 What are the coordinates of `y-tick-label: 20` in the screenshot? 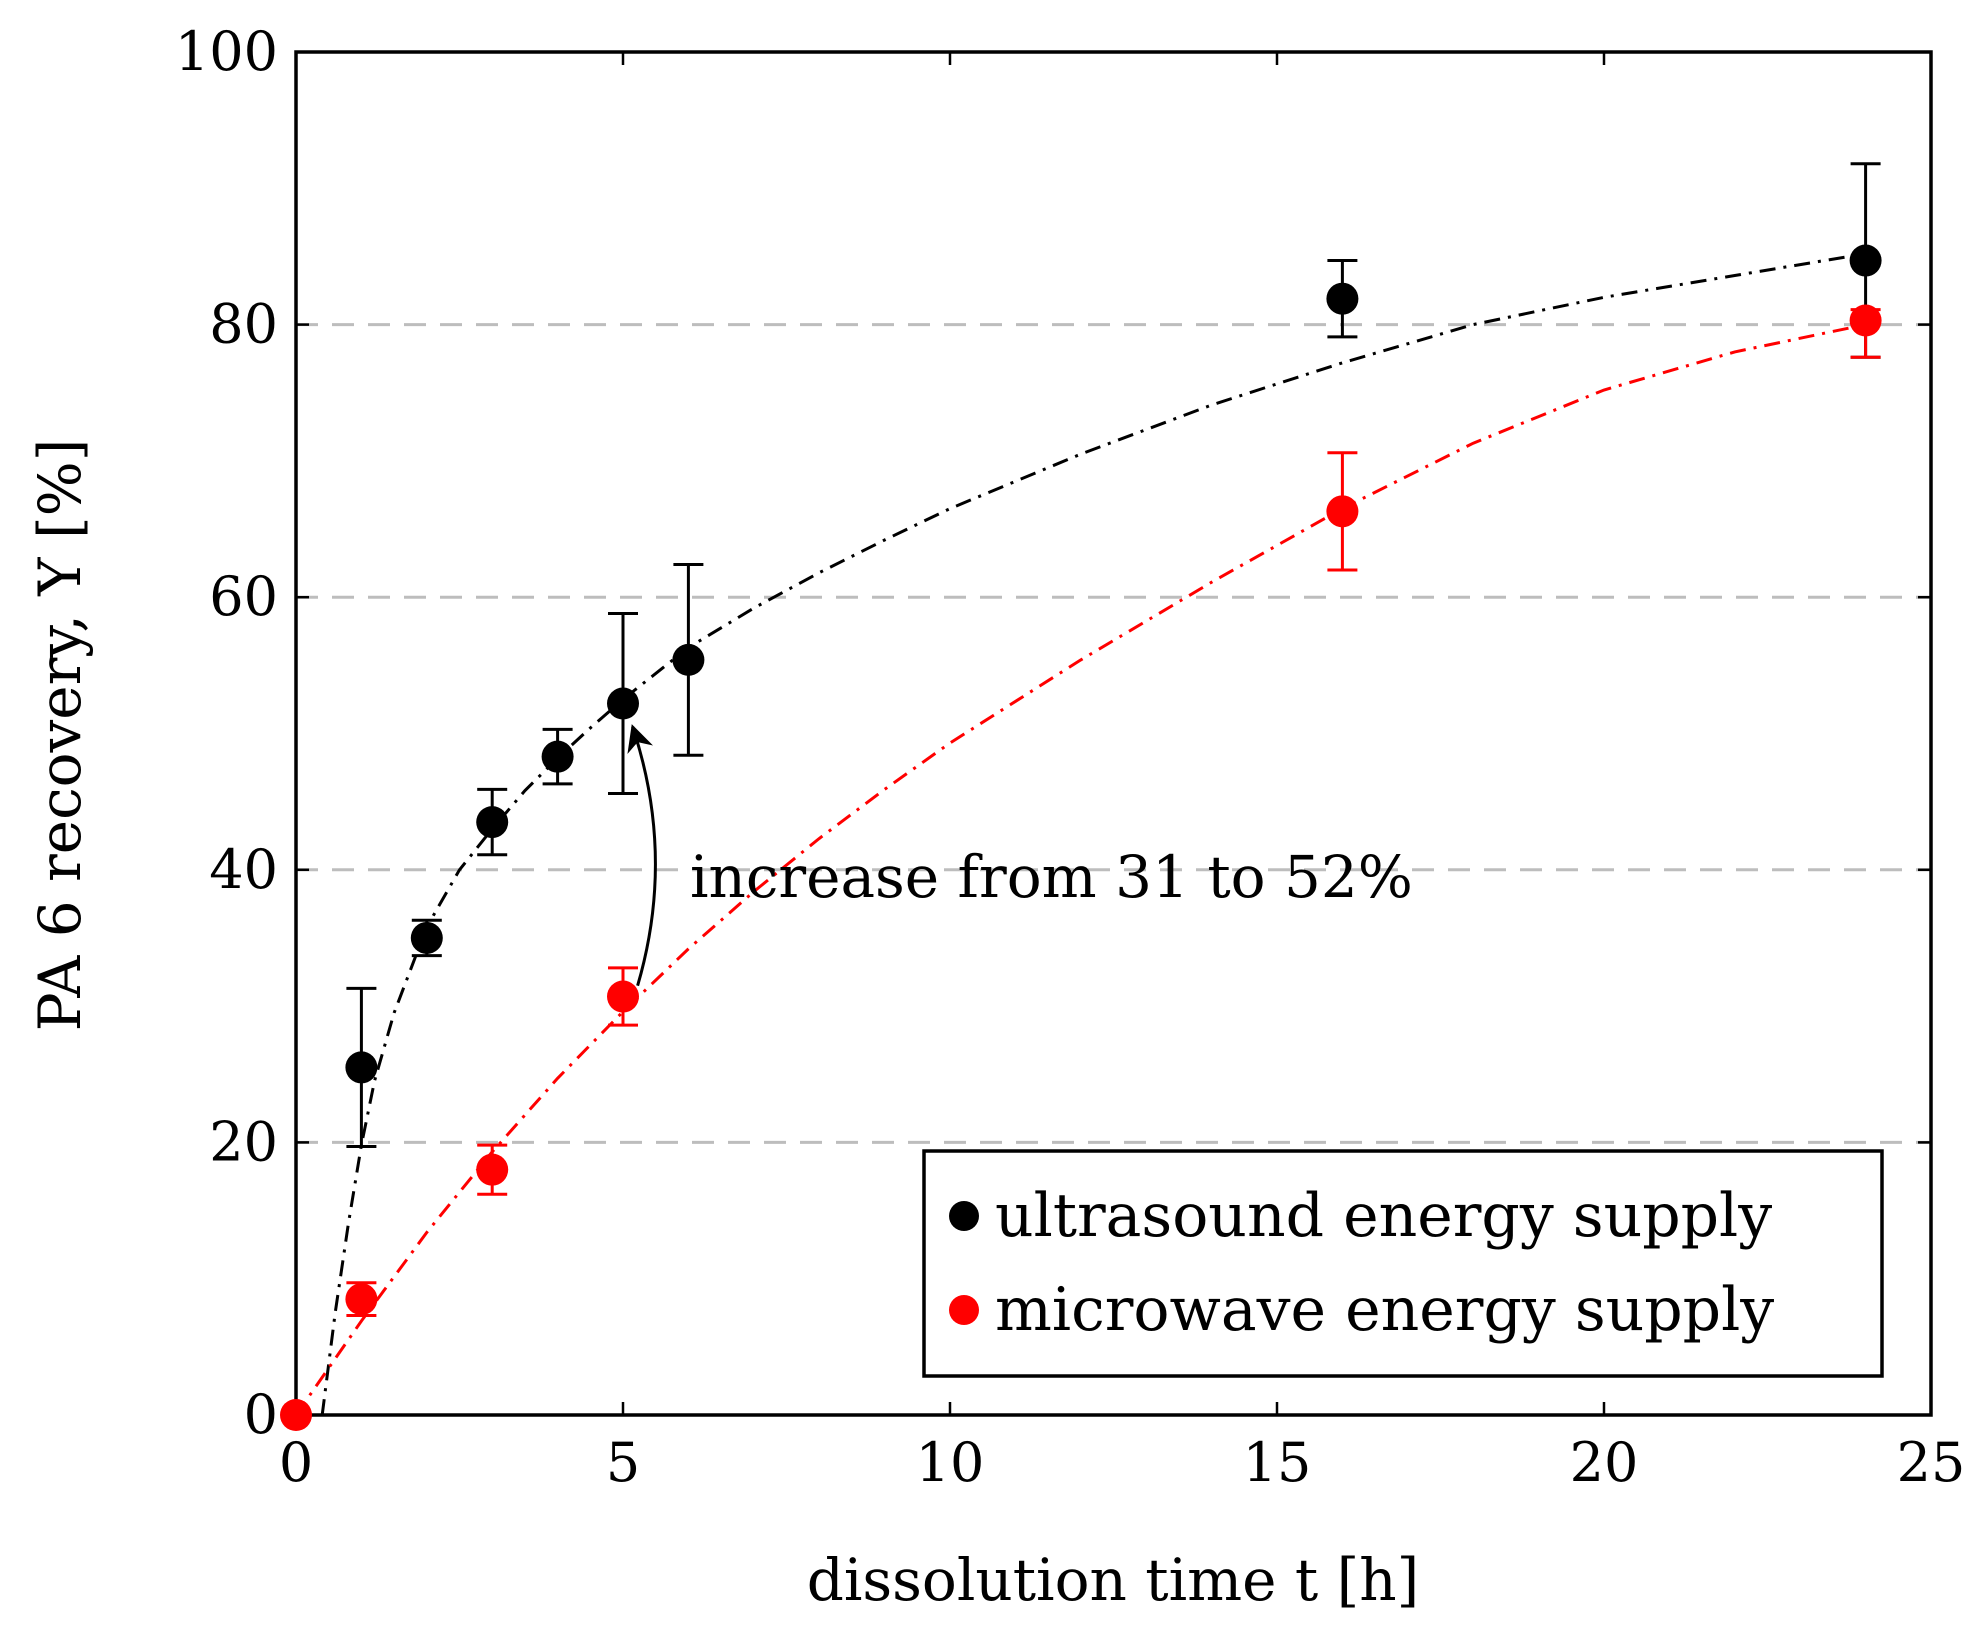 It's located at (243, 1141).